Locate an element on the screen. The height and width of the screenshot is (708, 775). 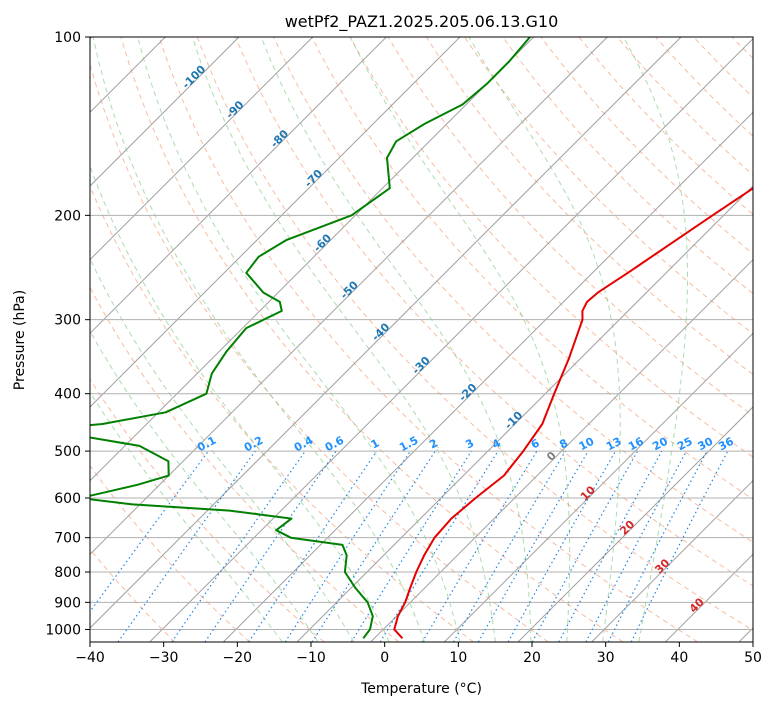
y-tick-label: 400 is located at coordinates (67, 395).